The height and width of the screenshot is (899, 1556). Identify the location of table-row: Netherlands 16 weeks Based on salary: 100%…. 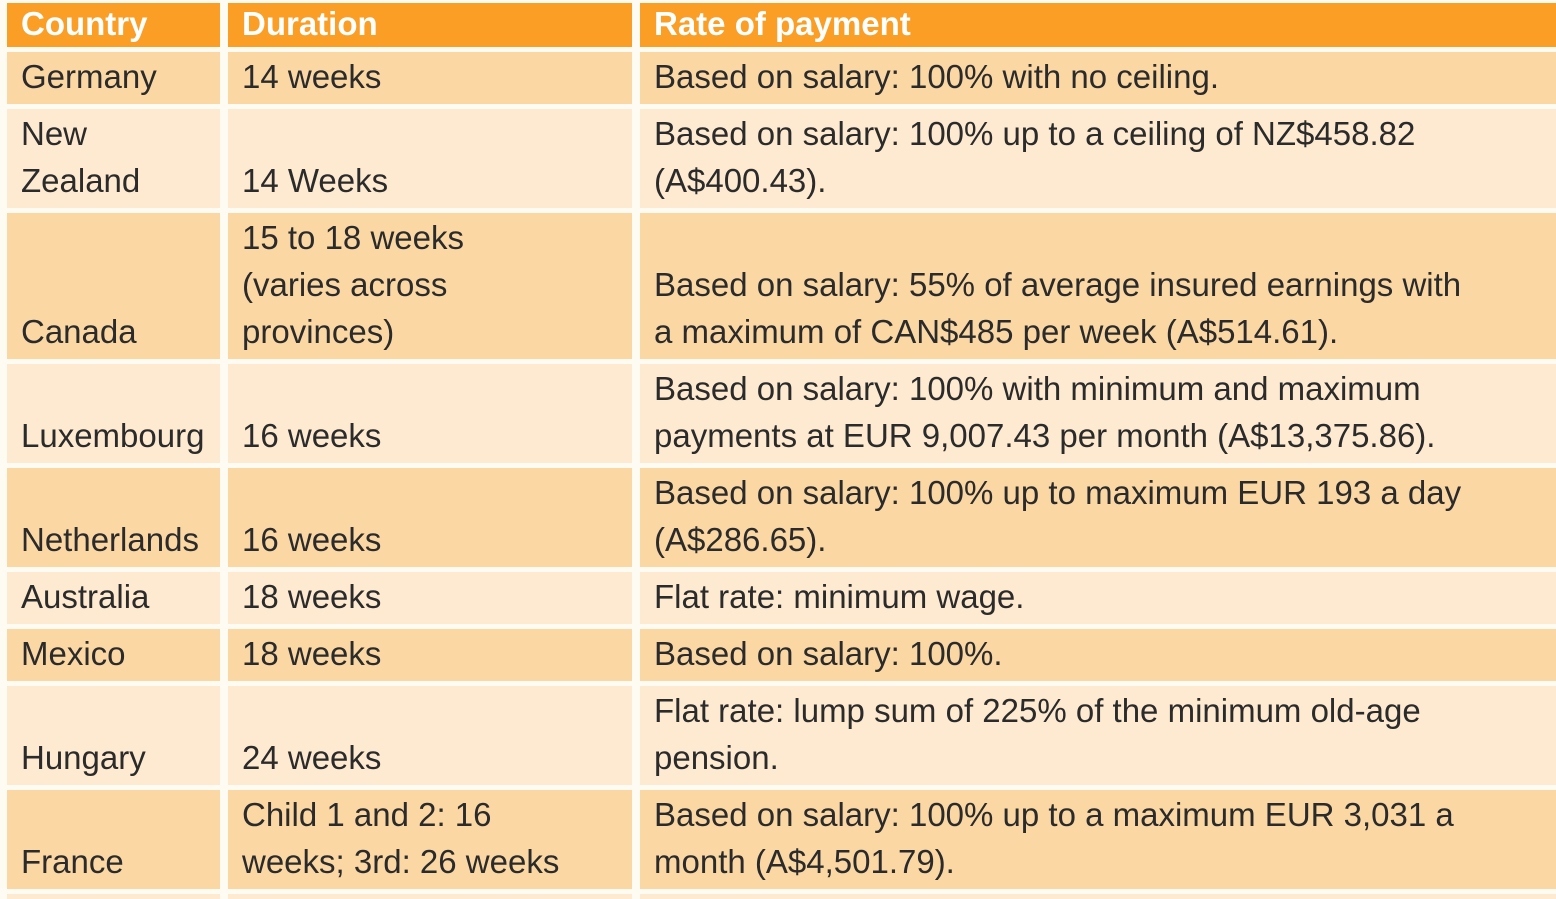
(778, 520).